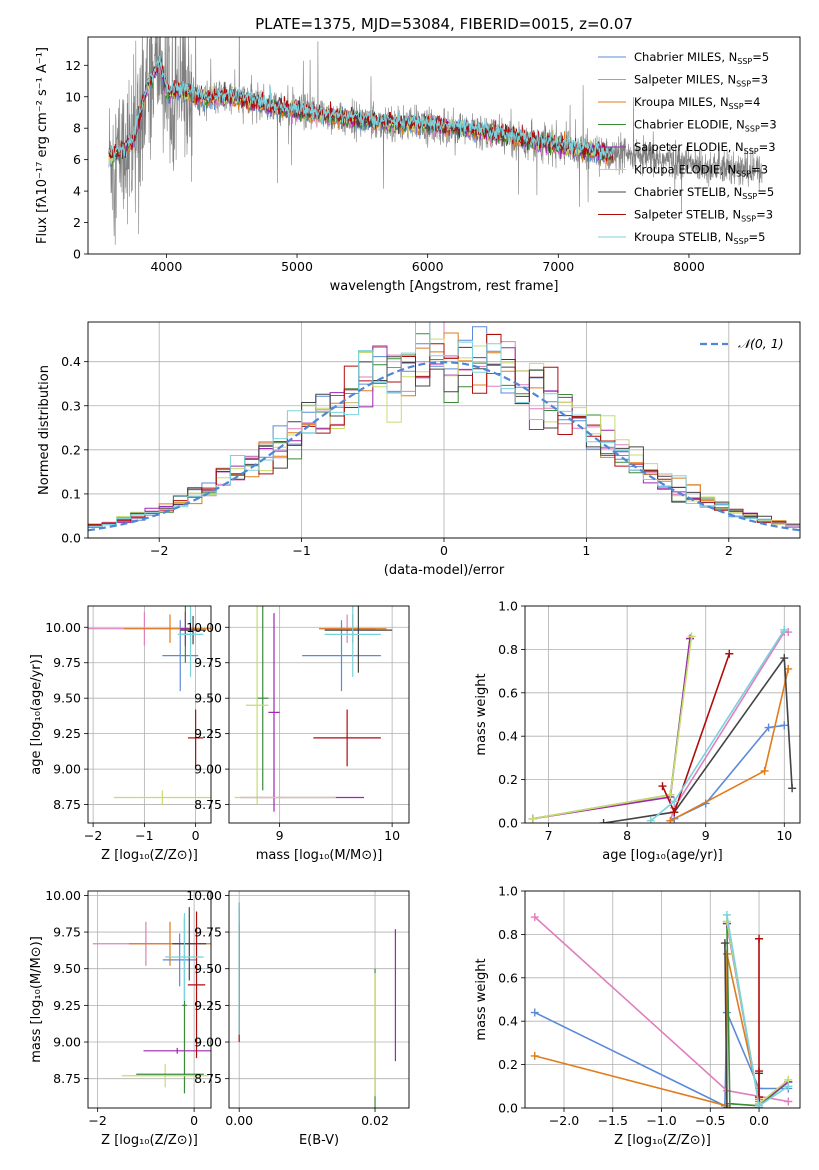 The width and height of the screenshot is (819, 1170). I want to click on y-axis-label: mass weight, so click(481, 999).